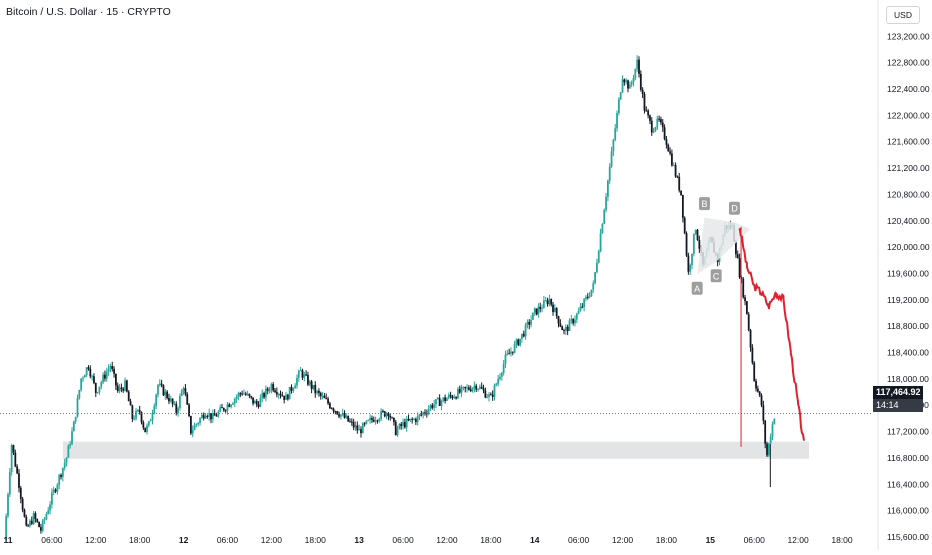  I want to click on y-tick-label: 118,800.00, so click(908, 326).